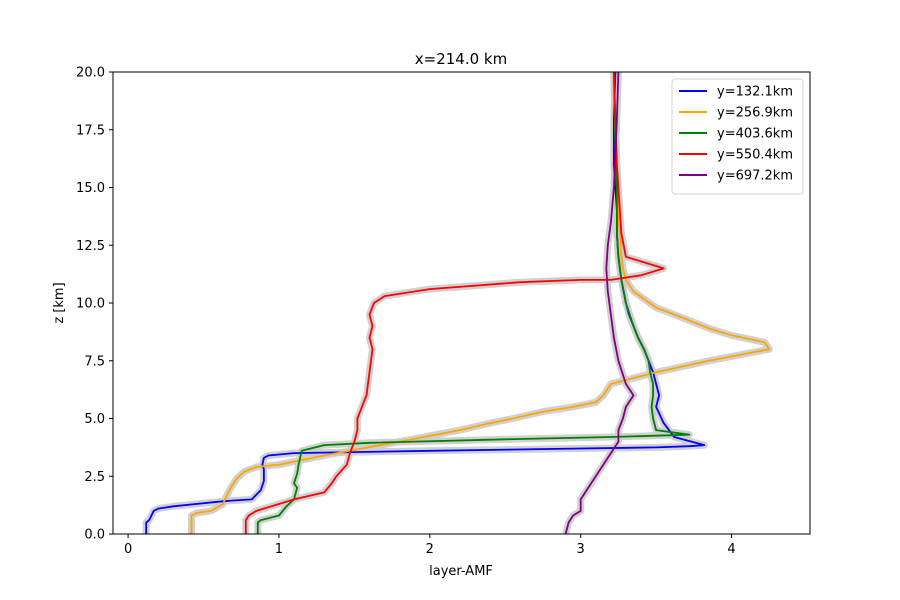 This screenshot has height=600, width=900. Describe the element at coordinates (128, 549) in the screenshot. I see `x-tick-label: 0` at that location.